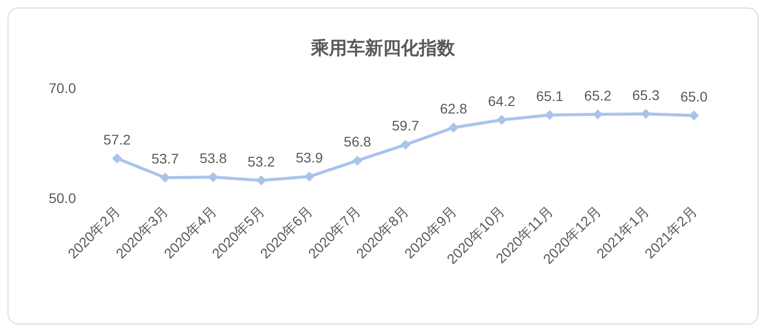  Describe the element at coordinates (406, 126) in the screenshot. I see `data-label: 59.7` at that location.